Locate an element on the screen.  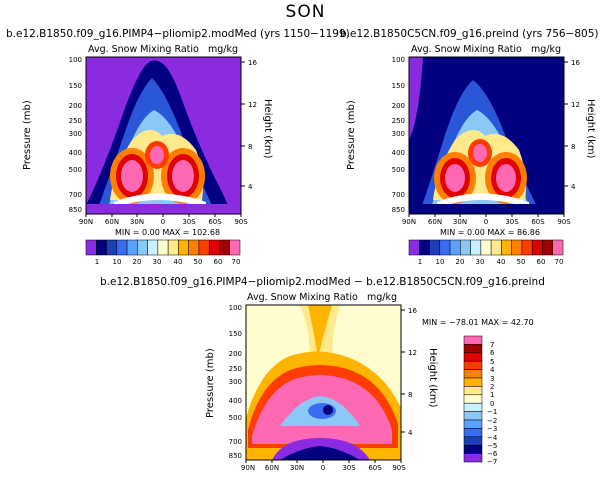
panel3-x-tick: 30N is located at coordinates (297, 468).